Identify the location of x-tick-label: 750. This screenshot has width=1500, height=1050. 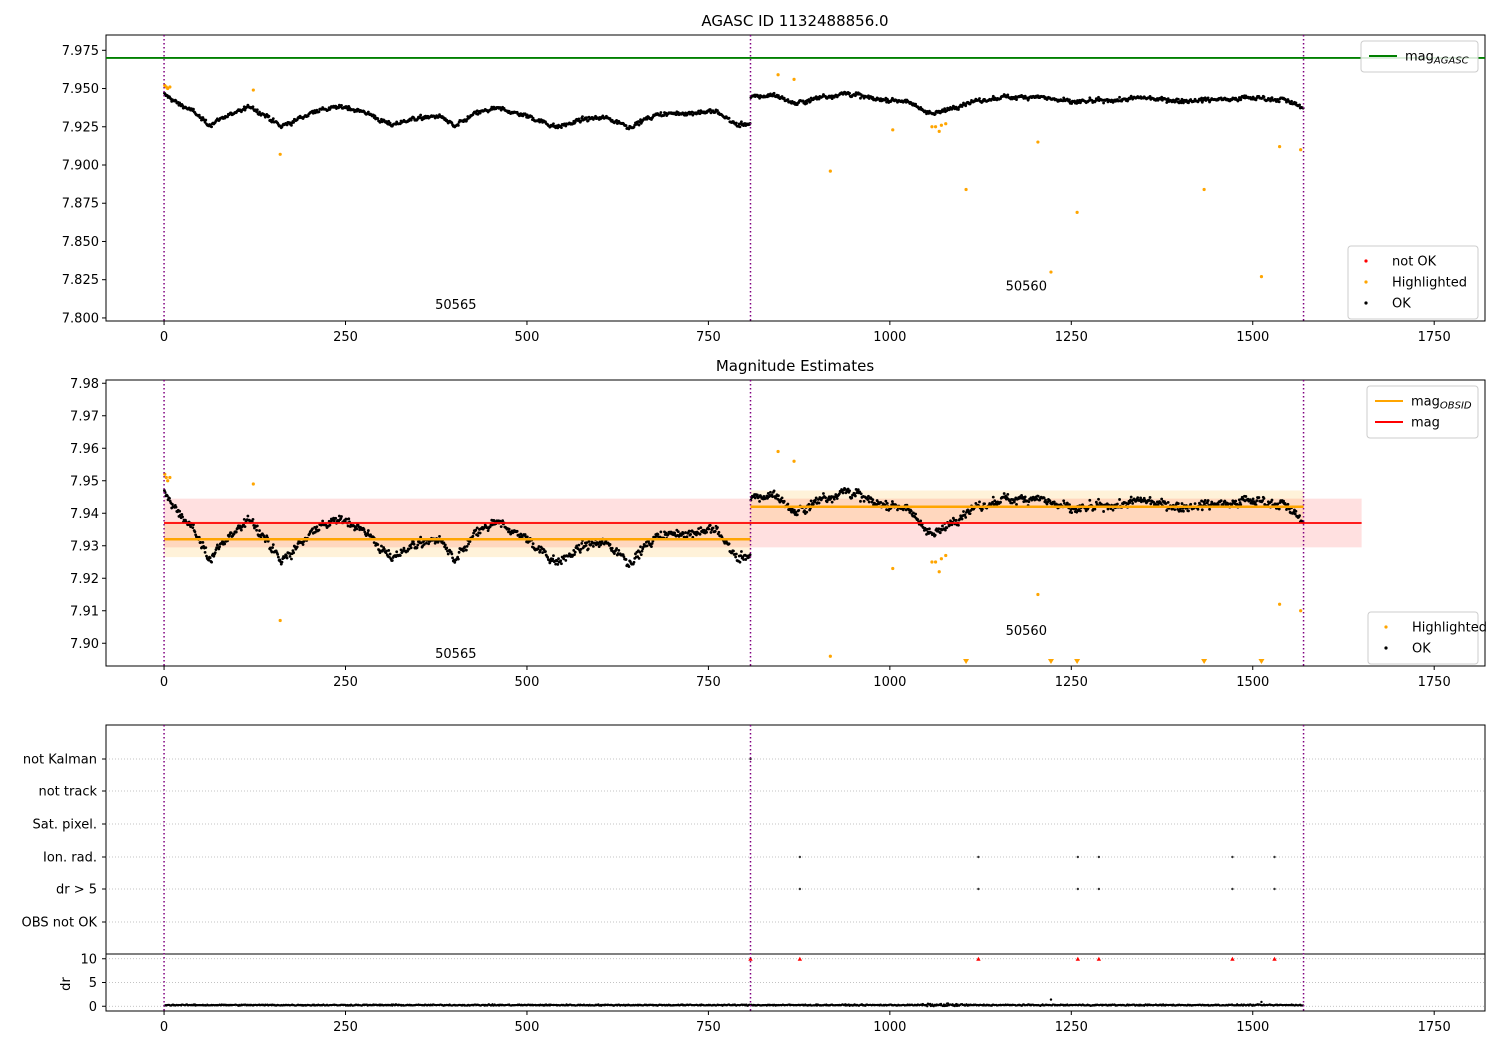
(708, 1027).